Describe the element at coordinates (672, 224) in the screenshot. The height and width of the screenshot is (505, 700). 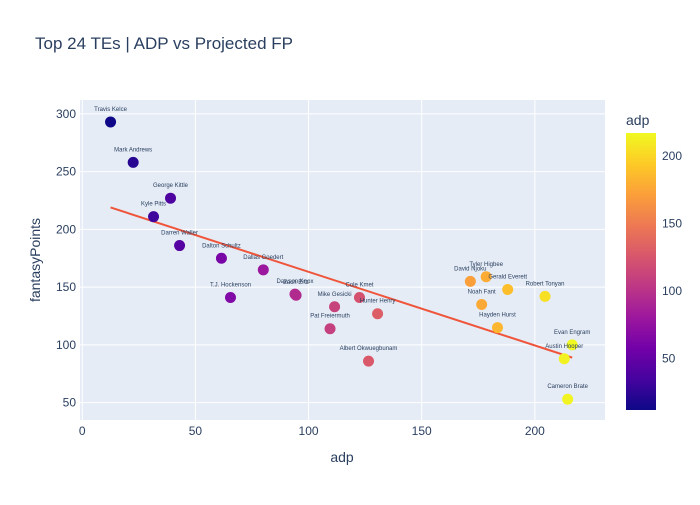
I see `colorbar-tick-label: 150` at that location.